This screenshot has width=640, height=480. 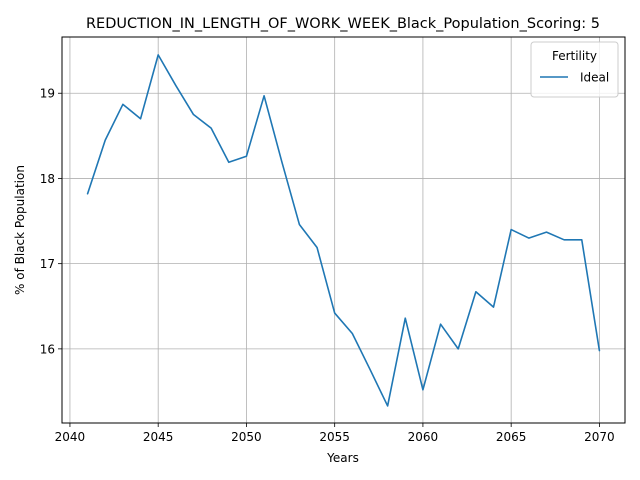 What do you see at coordinates (47, 179) in the screenshot?
I see `y-tick-label: 18` at bounding box center [47, 179].